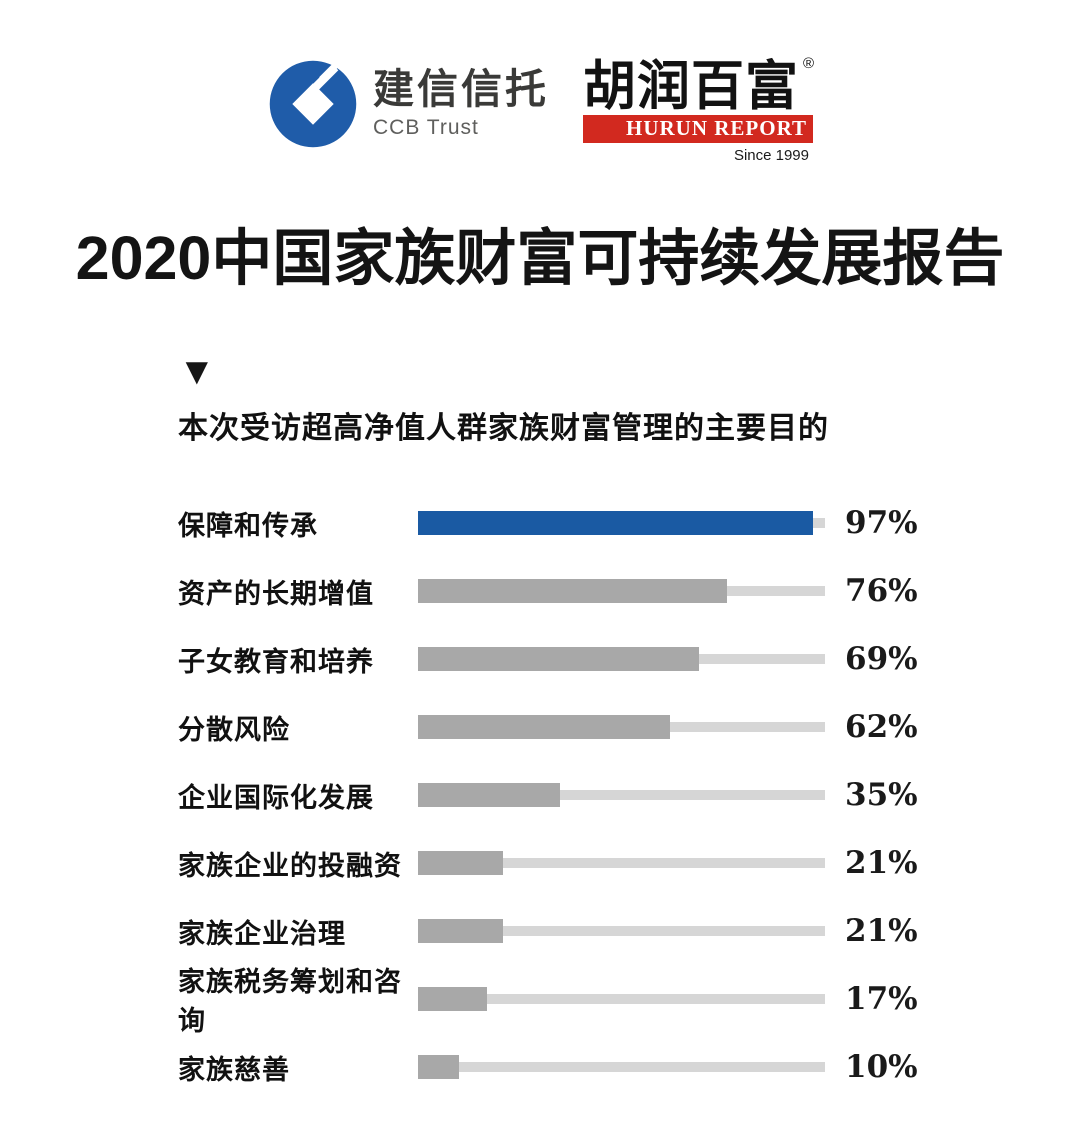 Image resolution: width=1080 pixels, height=1136 pixels. Describe the element at coordinates (248, 525) in the screenshot. I see `category-label: 保障和传承` at that location.